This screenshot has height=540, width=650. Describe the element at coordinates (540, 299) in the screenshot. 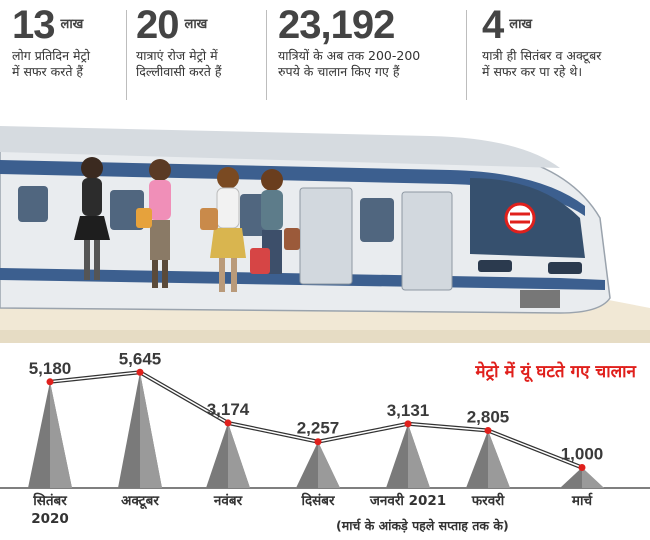

I see `train-coupler` at that location.